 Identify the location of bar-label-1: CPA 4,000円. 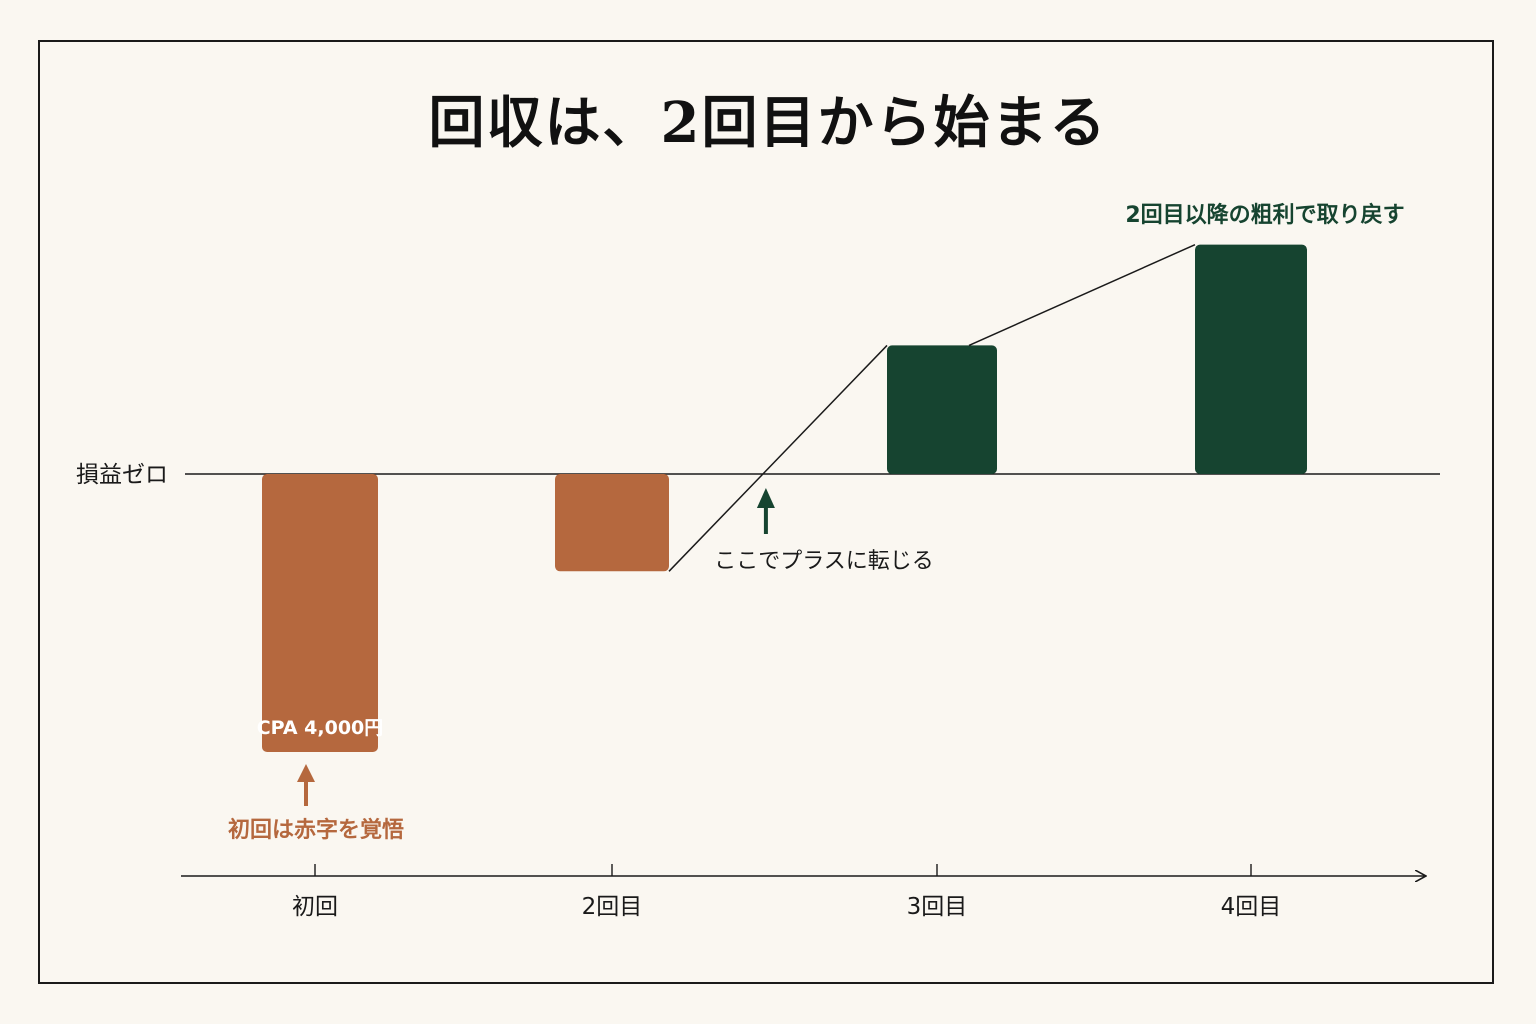
(320, 728).